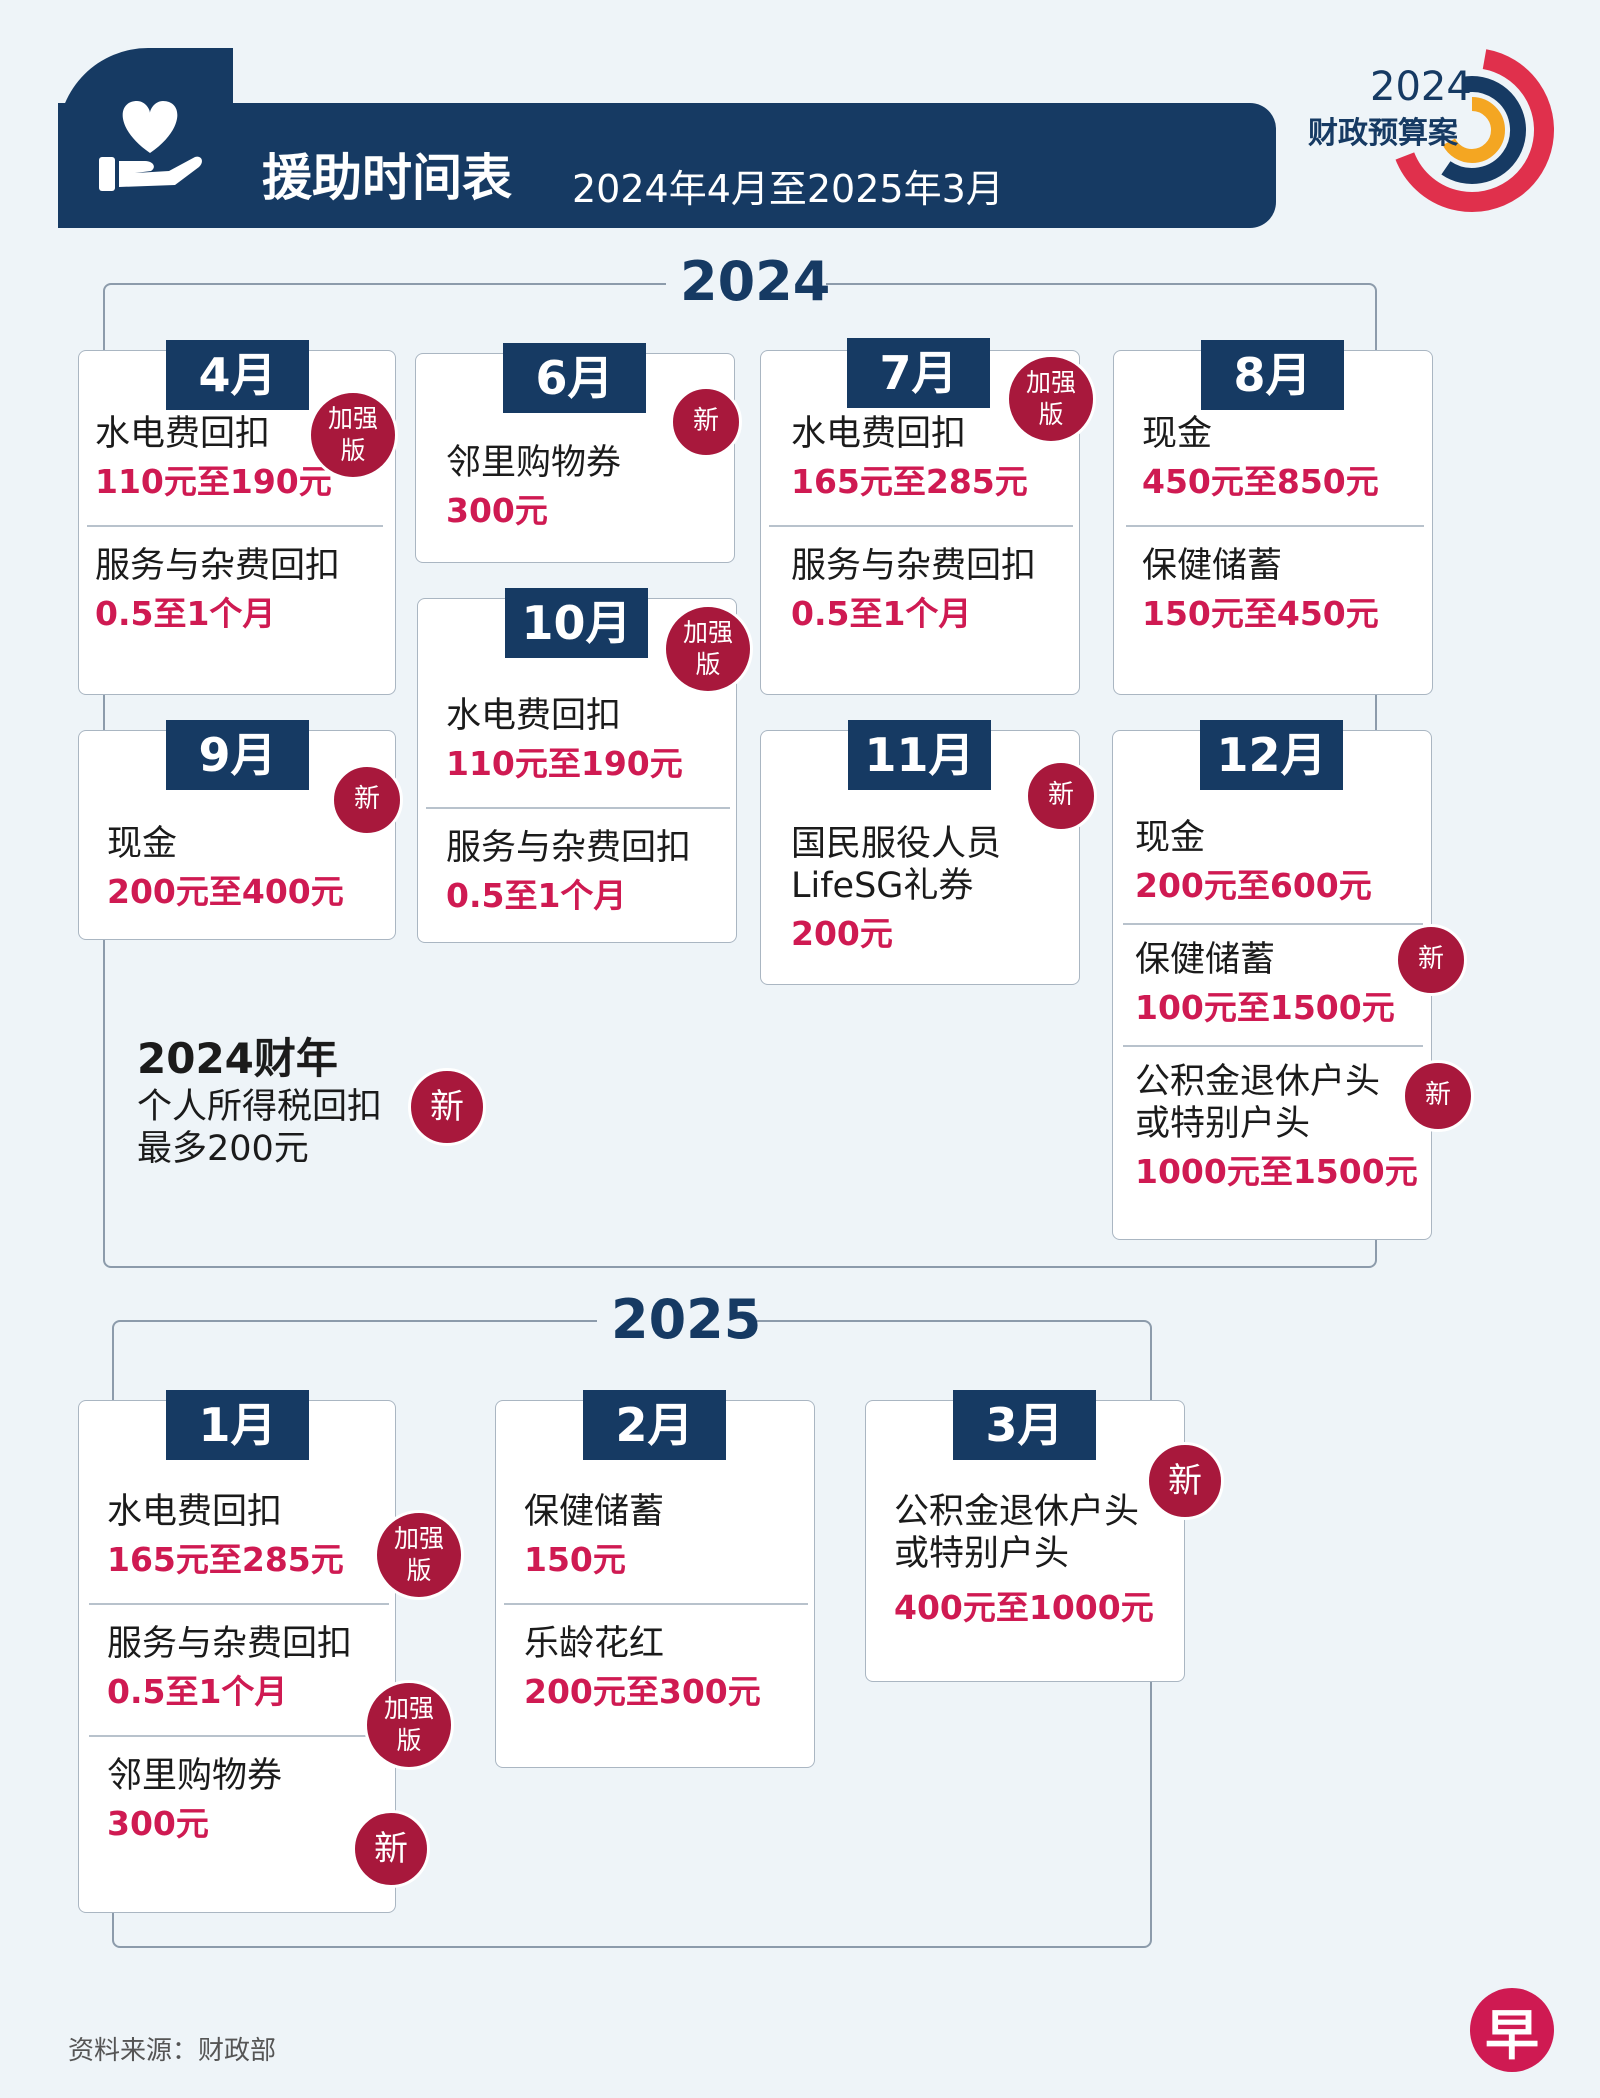 The height and width of the screenshot is (2098, 1600). I want to click on month-tab-aug: 8月, so click(1272, 375).